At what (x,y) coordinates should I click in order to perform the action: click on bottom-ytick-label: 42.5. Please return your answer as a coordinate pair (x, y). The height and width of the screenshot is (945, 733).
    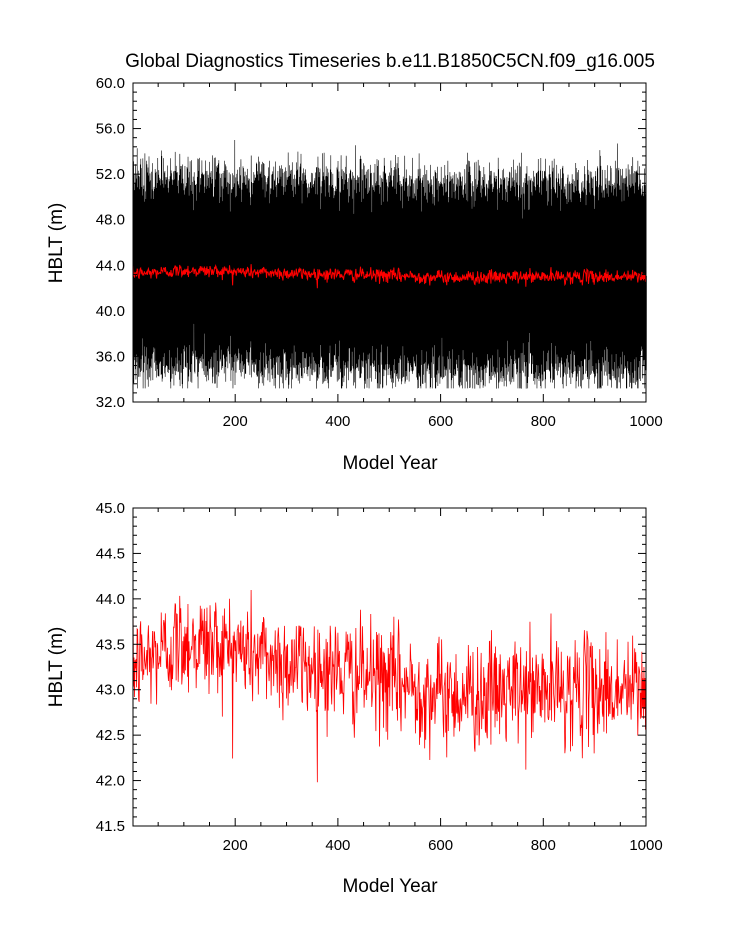
    Looking at the image, I should click on (110, 735).